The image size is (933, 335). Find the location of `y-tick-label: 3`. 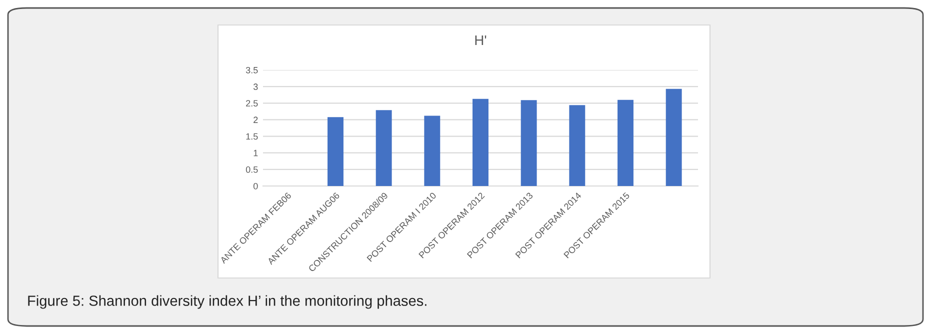

y-tick-label: 3 is located at coordinates (255, 87).